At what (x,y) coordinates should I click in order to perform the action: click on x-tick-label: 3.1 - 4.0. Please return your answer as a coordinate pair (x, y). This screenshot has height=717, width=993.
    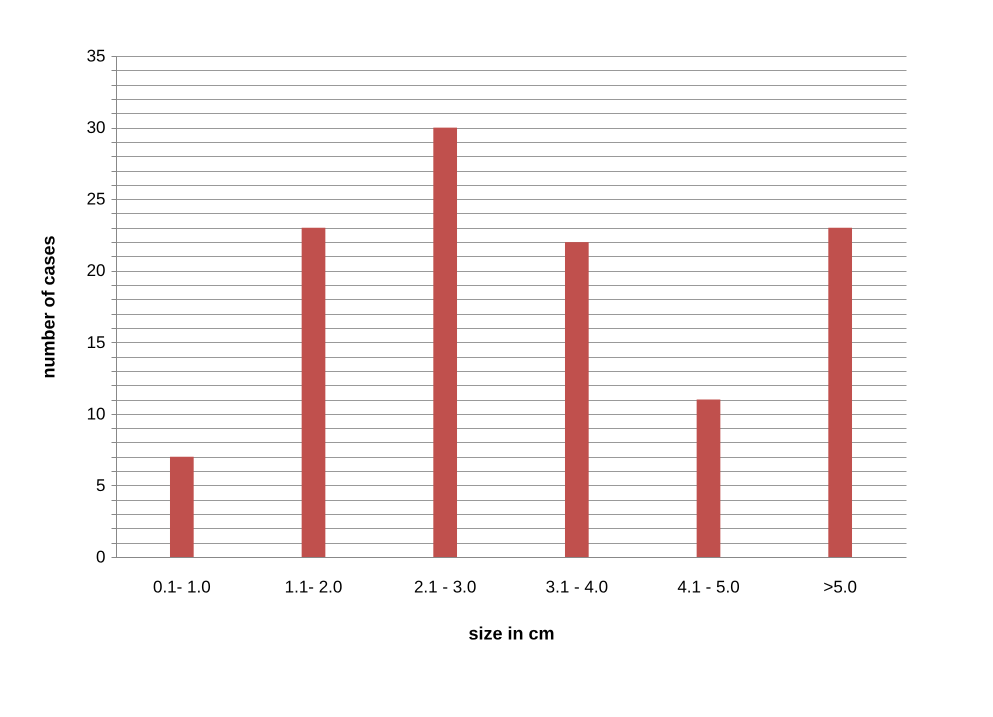
    Looking at the image, I should click on (577, 587).